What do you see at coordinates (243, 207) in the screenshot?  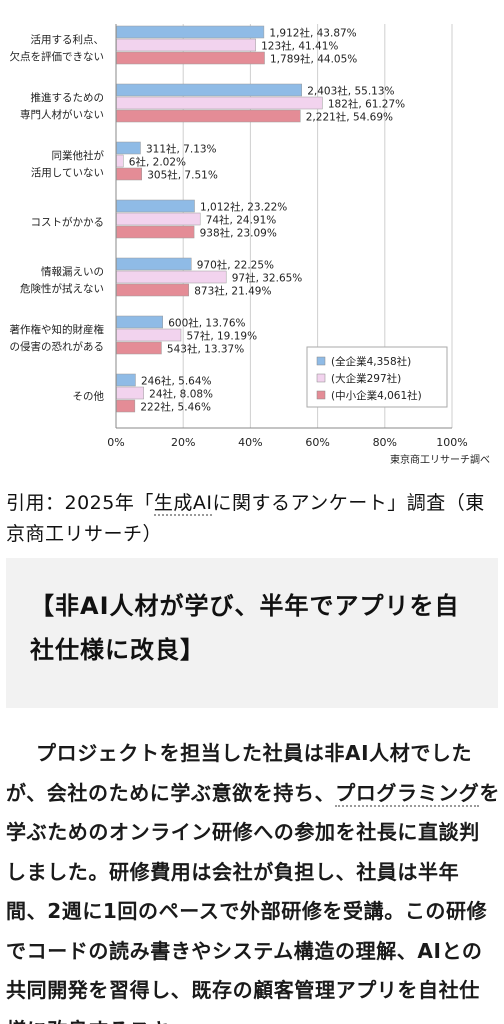 I see `data-label: 1,012社, 23.22%` at bounding box center [243, 207].